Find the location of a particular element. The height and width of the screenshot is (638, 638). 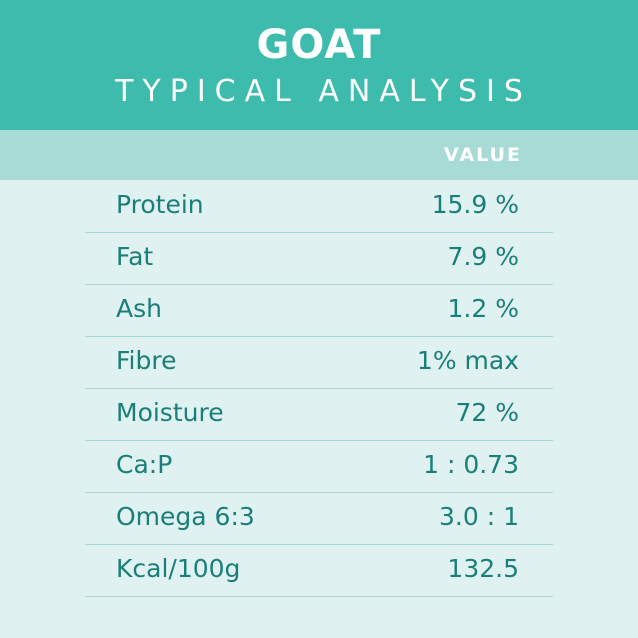

row-label: Omega 6:3 is located at coordinates (185, 516).